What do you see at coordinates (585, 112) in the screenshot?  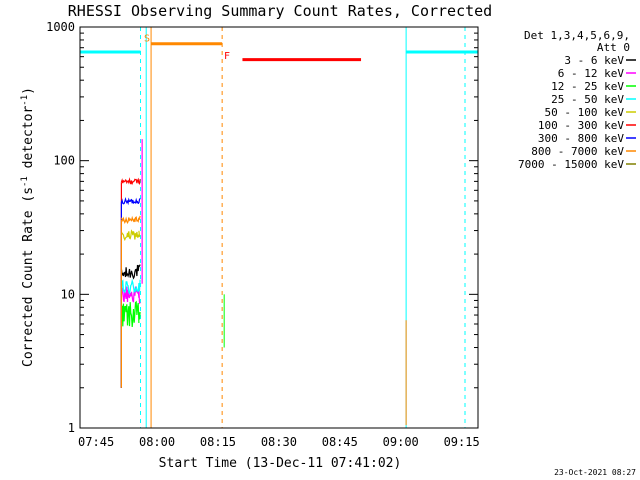 I see `legend-entry-label: 50 - 100 keV` at bounding box center [585, 112].